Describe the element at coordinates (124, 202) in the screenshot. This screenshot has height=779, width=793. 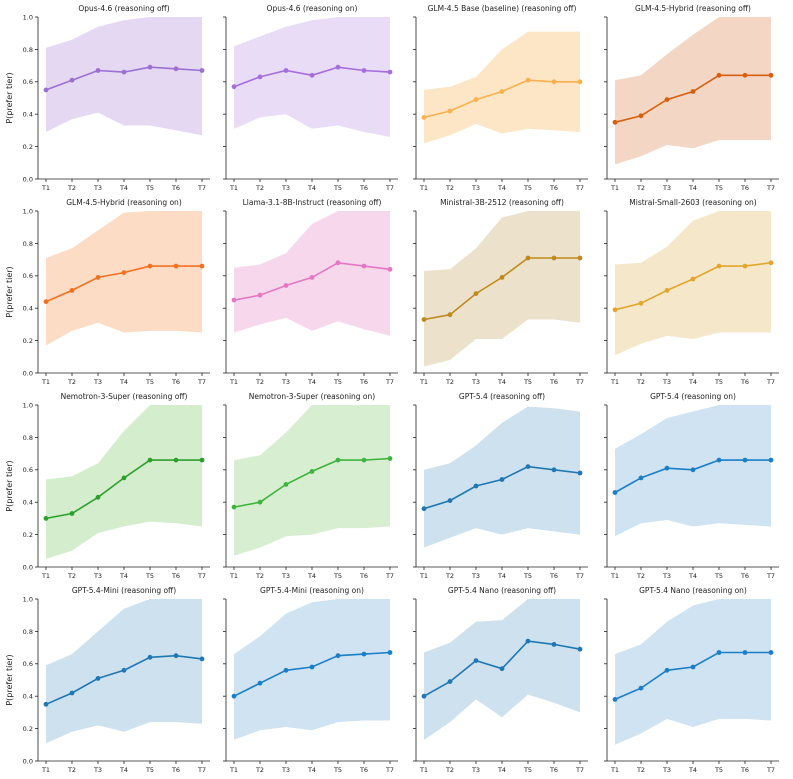
I see `panel-title: GLM-4.5-Hybrid (reasoning on)` at that location.